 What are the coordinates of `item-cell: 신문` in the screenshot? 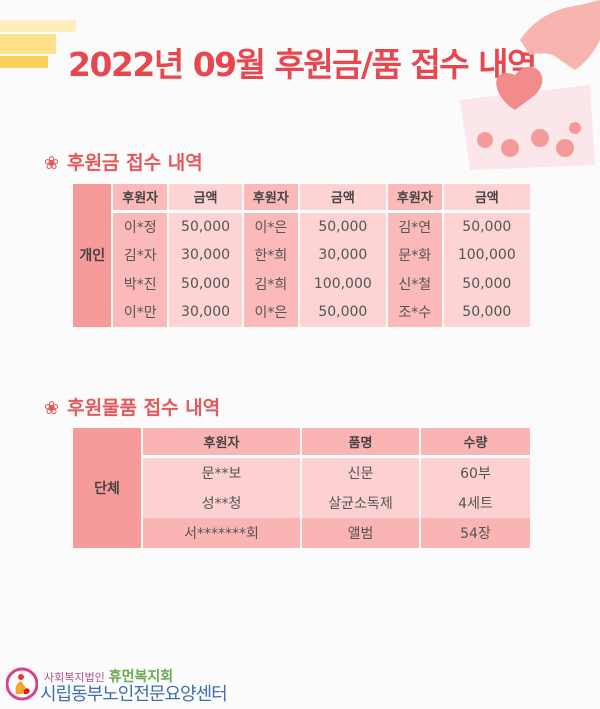 It's located at (360, 473).